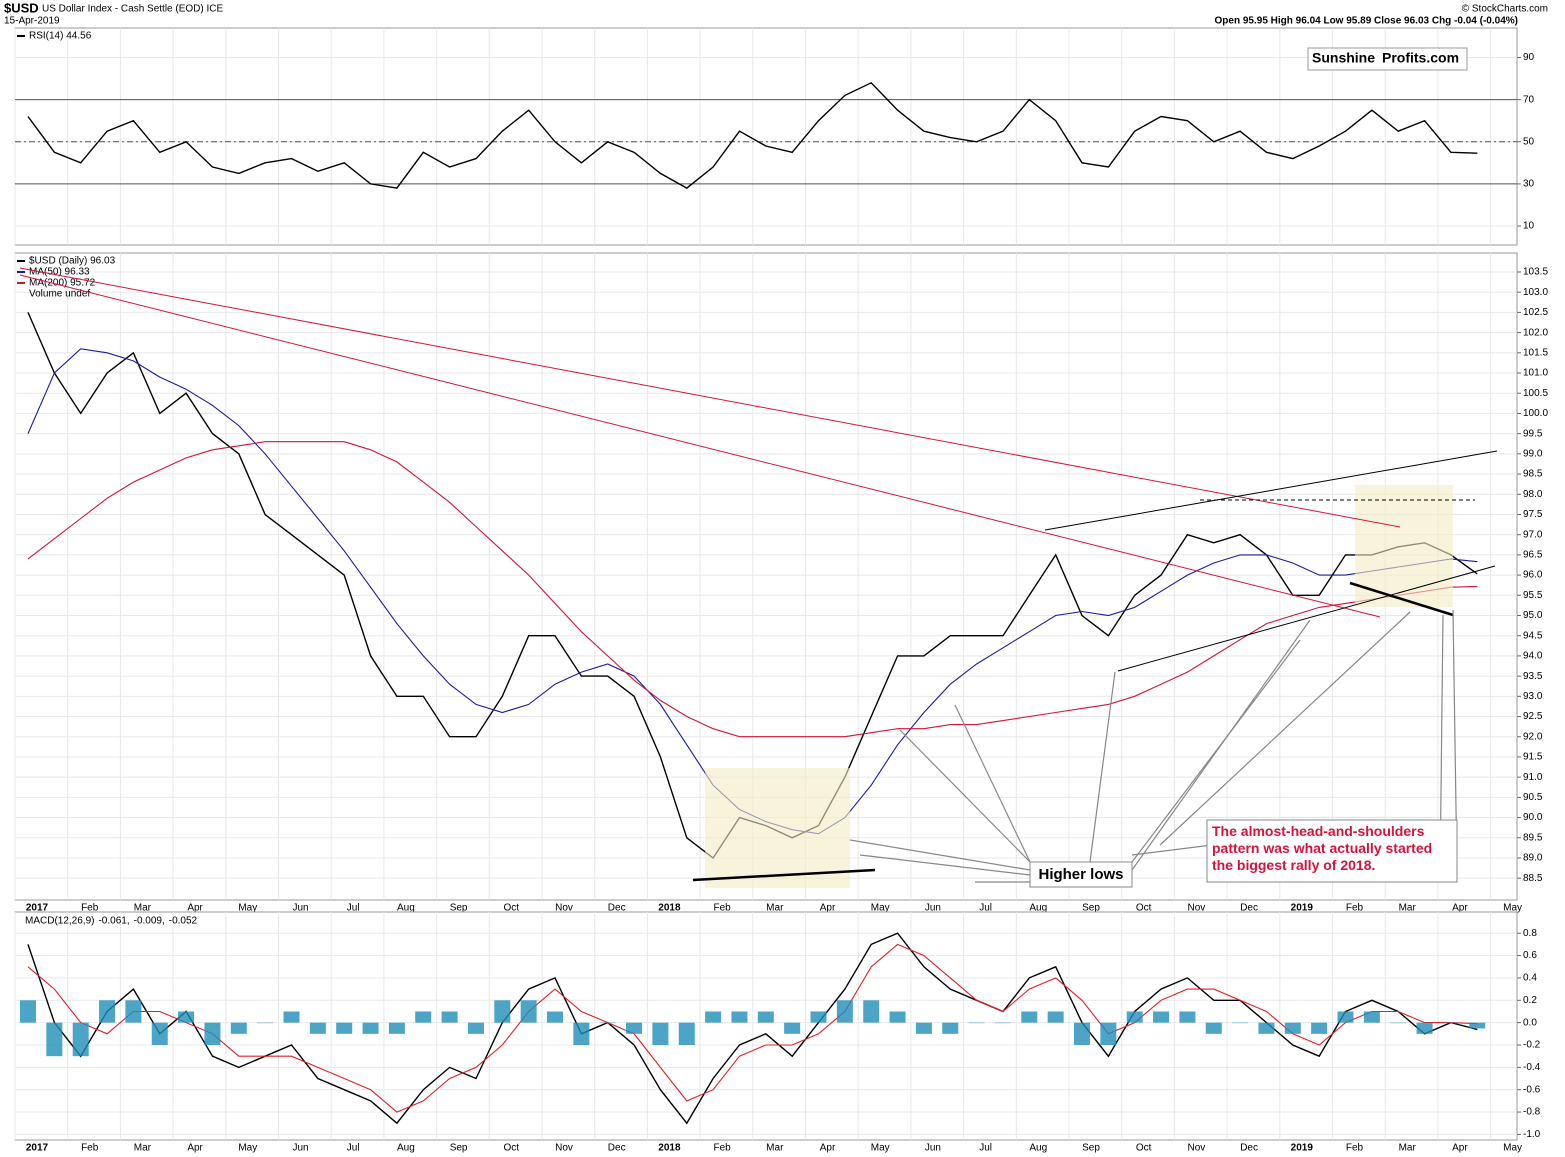  What do you see at coordinates (1401, 599) in the screenshot?
I see `trend-line` at bounding box center [1401, 599].